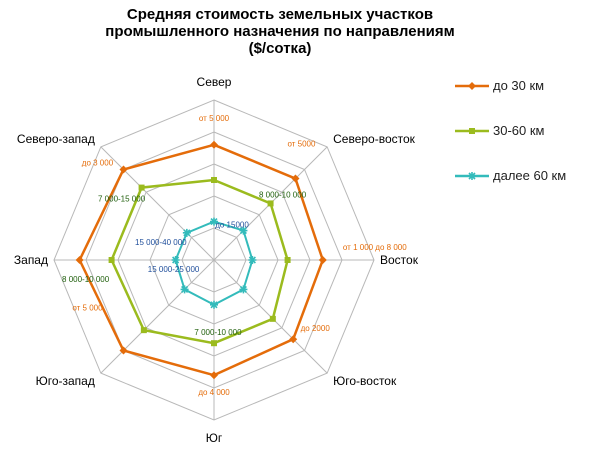 The image size is (605, 449). I want to click on data-label-s2-northwest: 7 000-15 000, so click(122, 199).